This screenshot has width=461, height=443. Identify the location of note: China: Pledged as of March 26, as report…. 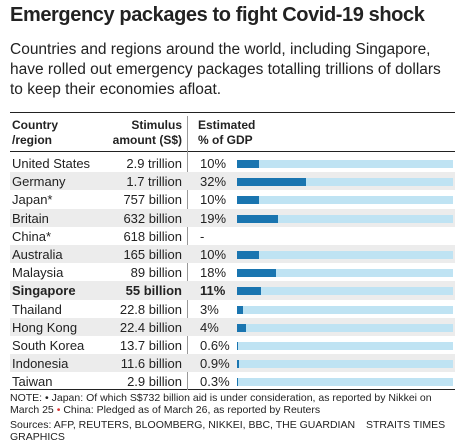
(192, 410).